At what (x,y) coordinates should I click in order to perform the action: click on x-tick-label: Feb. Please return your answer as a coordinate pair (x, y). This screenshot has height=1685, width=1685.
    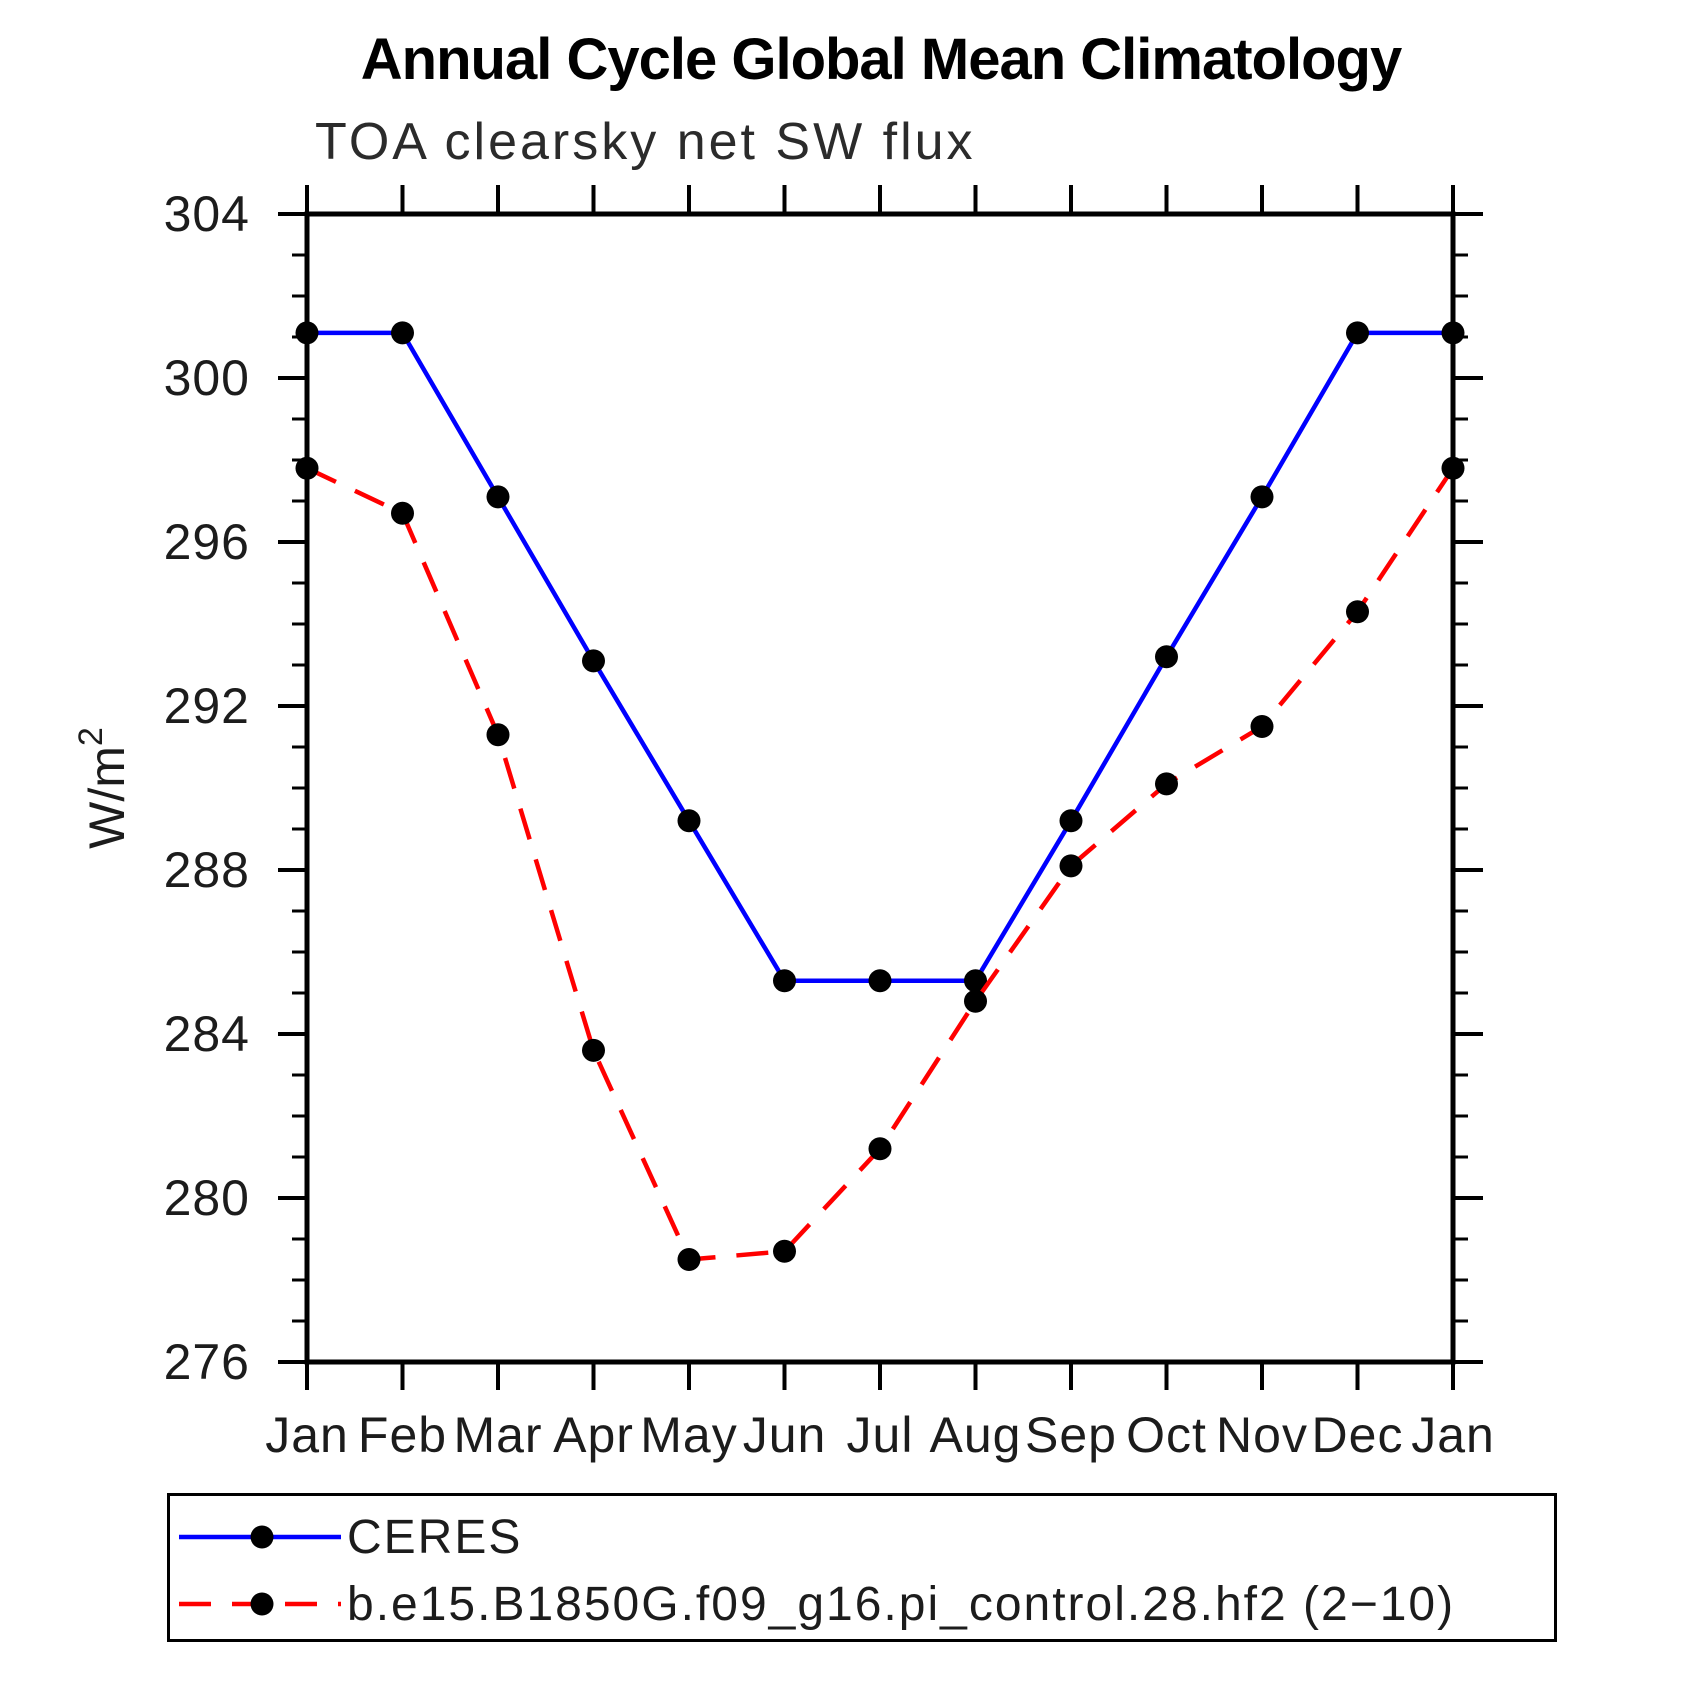
    Looking at the image, I should click on (402, 1435).